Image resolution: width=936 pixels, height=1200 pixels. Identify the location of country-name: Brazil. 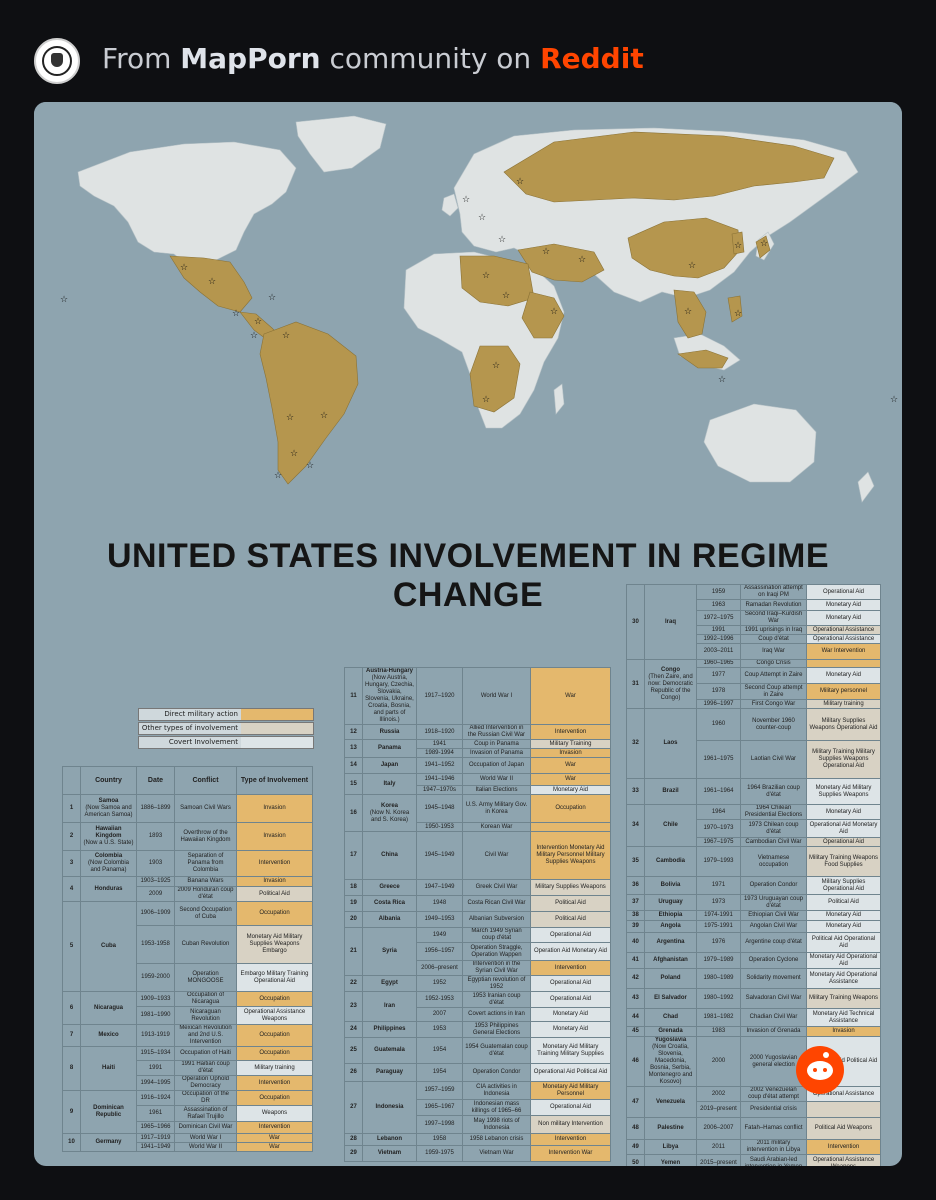
(670, 791).